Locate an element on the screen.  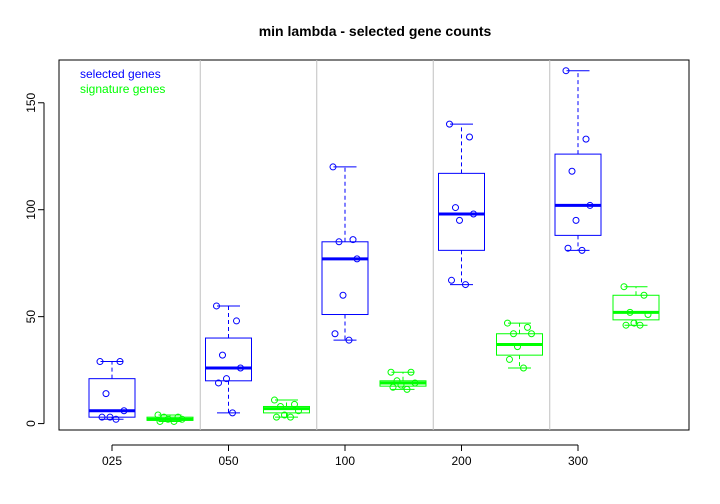
legend: selected genes signature genes is located at coordinates (122, 81).